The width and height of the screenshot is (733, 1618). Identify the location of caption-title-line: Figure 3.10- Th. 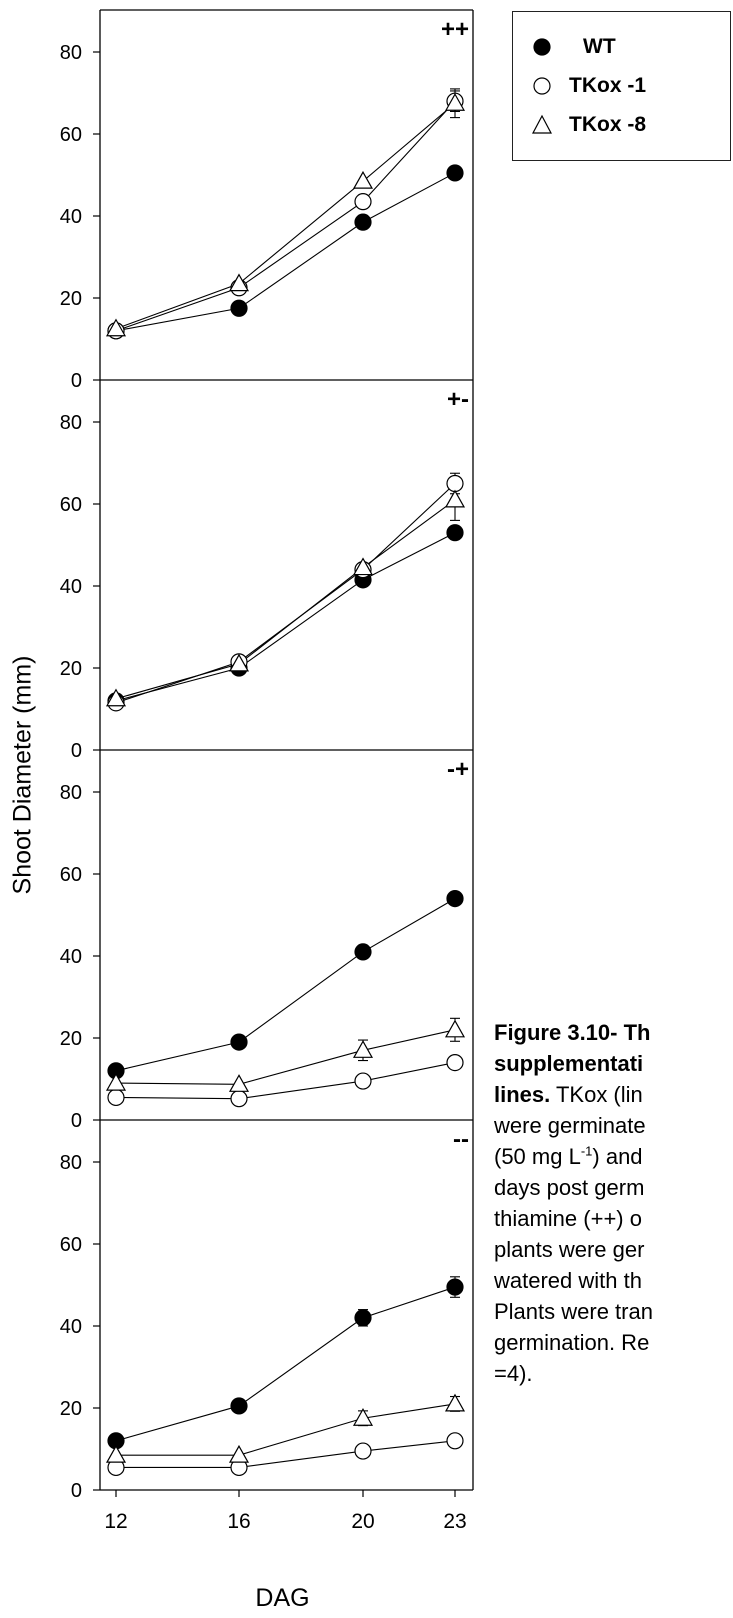
(572, 1032).